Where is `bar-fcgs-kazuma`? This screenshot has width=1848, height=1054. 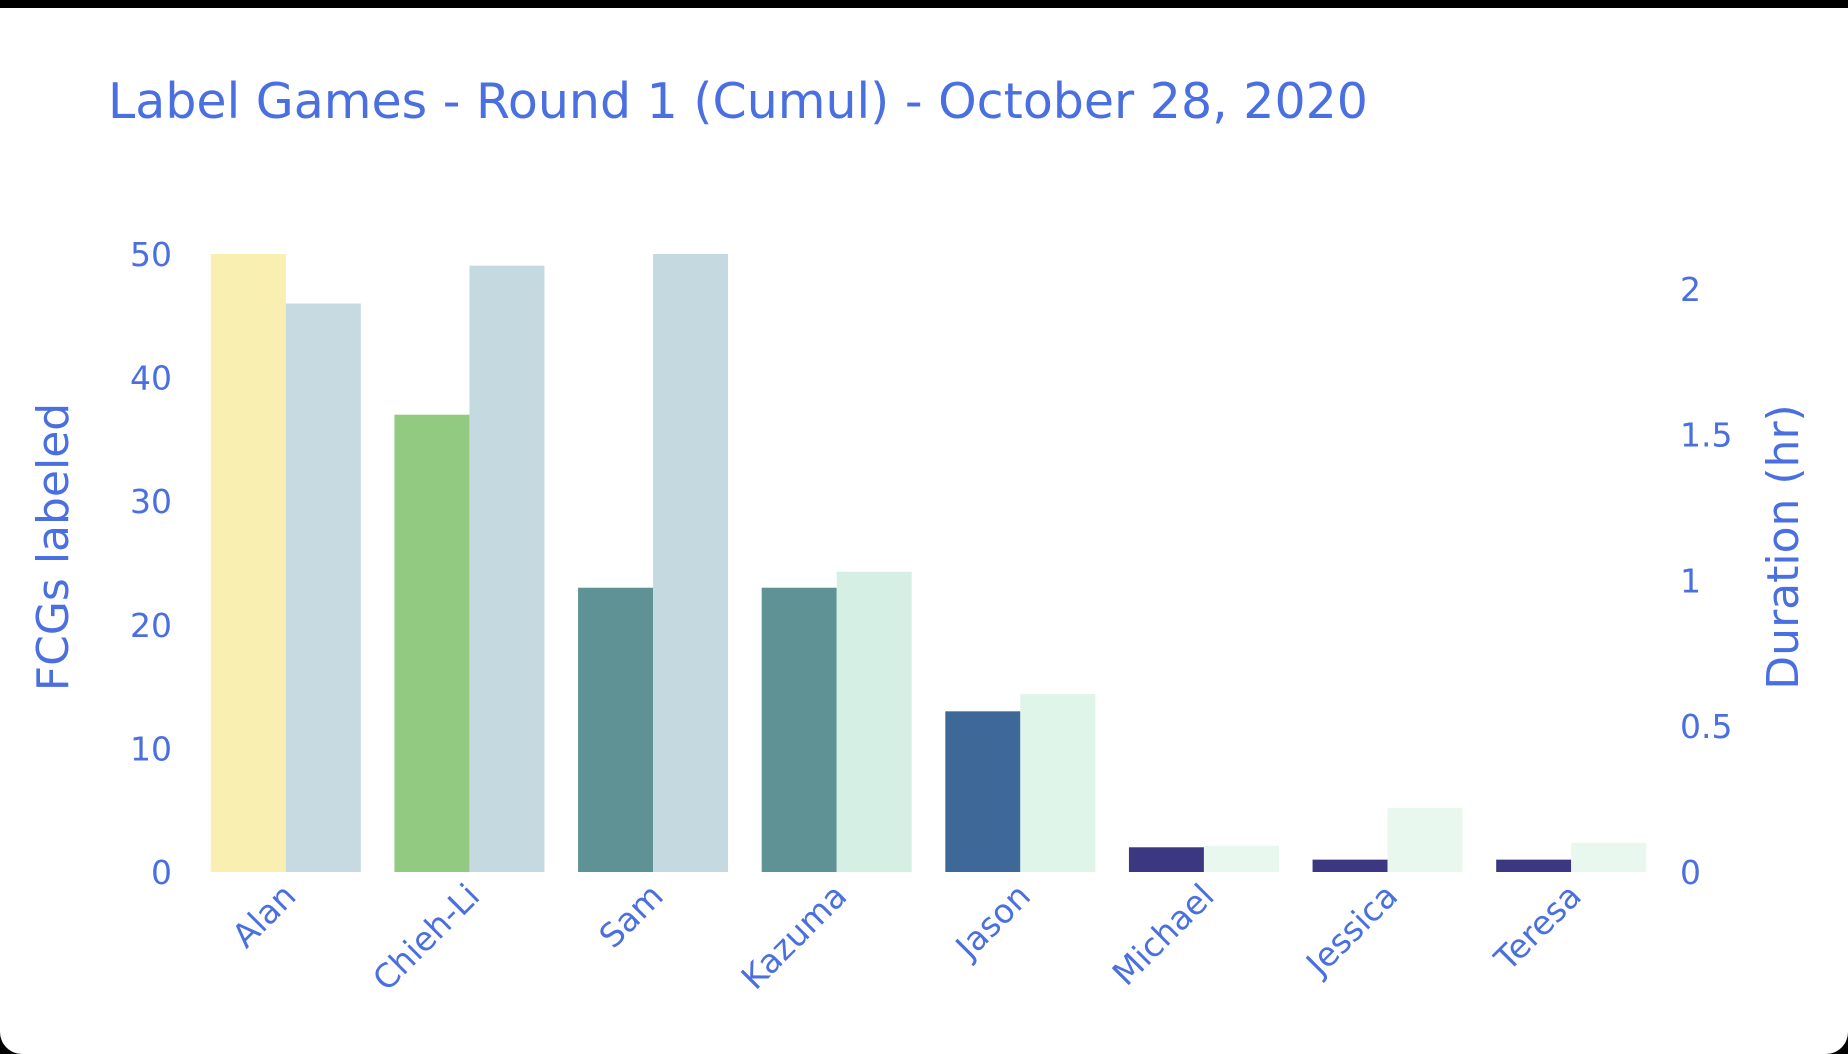 bar-fcgs-kazuma is located at coordinates (799, 729).